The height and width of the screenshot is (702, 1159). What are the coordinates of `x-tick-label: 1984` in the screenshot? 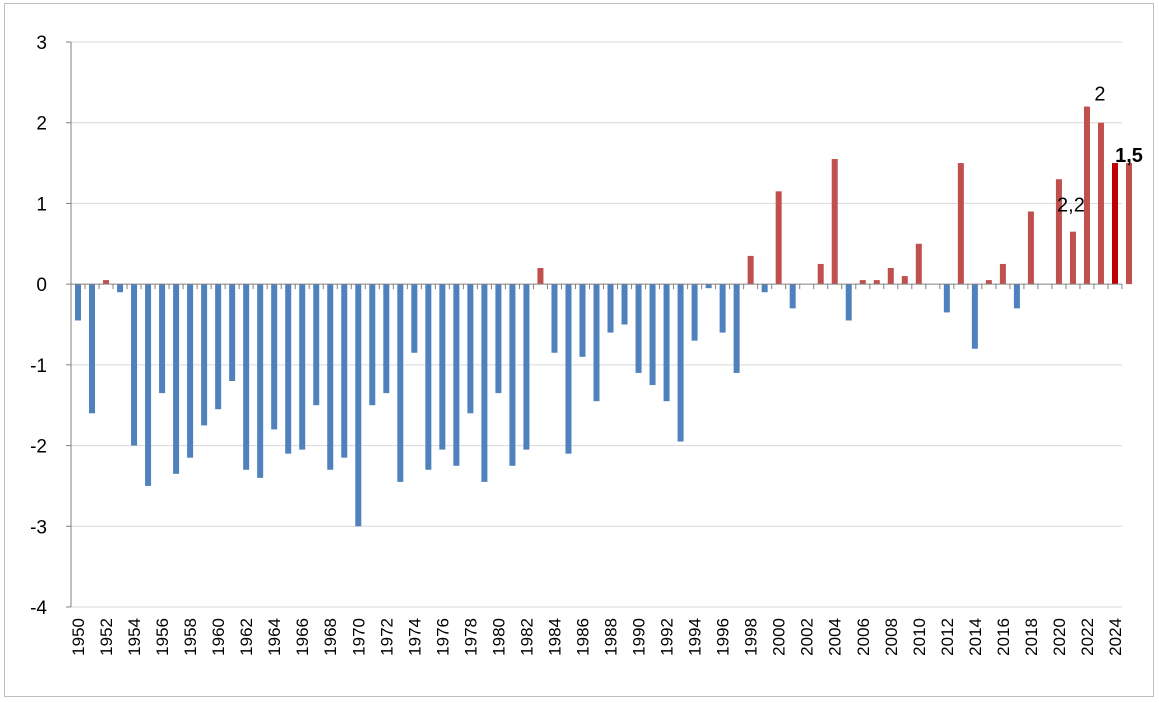 It's located at (554, 637).